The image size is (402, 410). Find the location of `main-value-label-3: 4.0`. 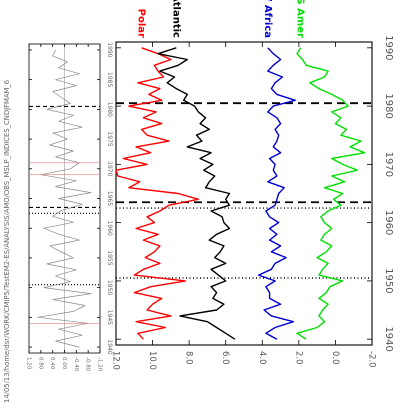

main-value-label-3: 4.0 is located at coordinates (262, 358).